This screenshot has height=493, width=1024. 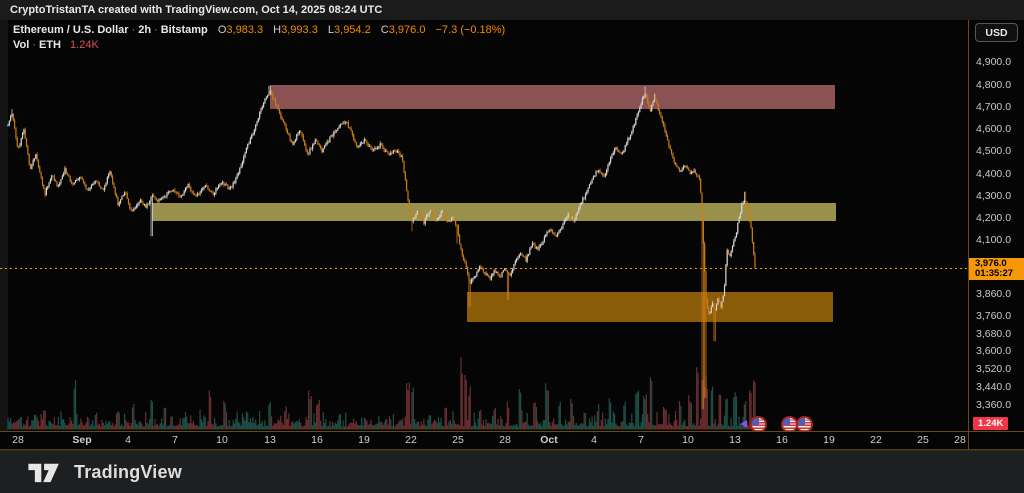 I want to click on price-tick: 3,680.0, so click(x=994, y=333).